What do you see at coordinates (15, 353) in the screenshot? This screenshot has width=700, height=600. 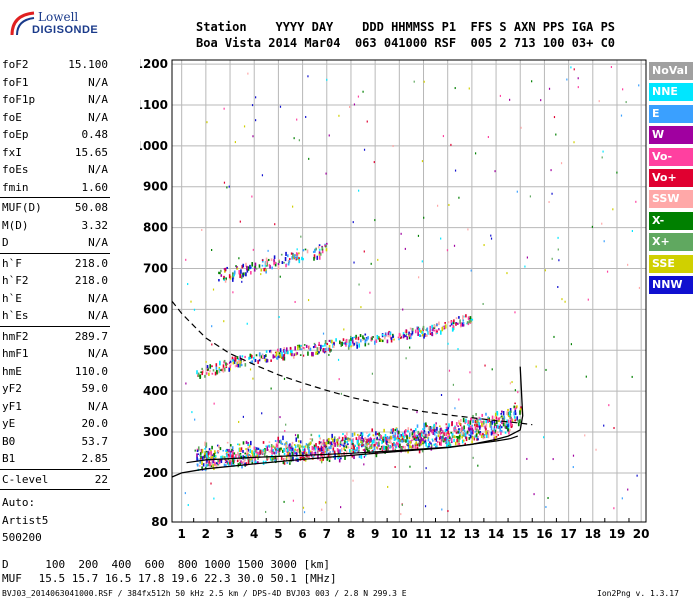 I see `param-label: hmF1` at bounding box center [15, 353].